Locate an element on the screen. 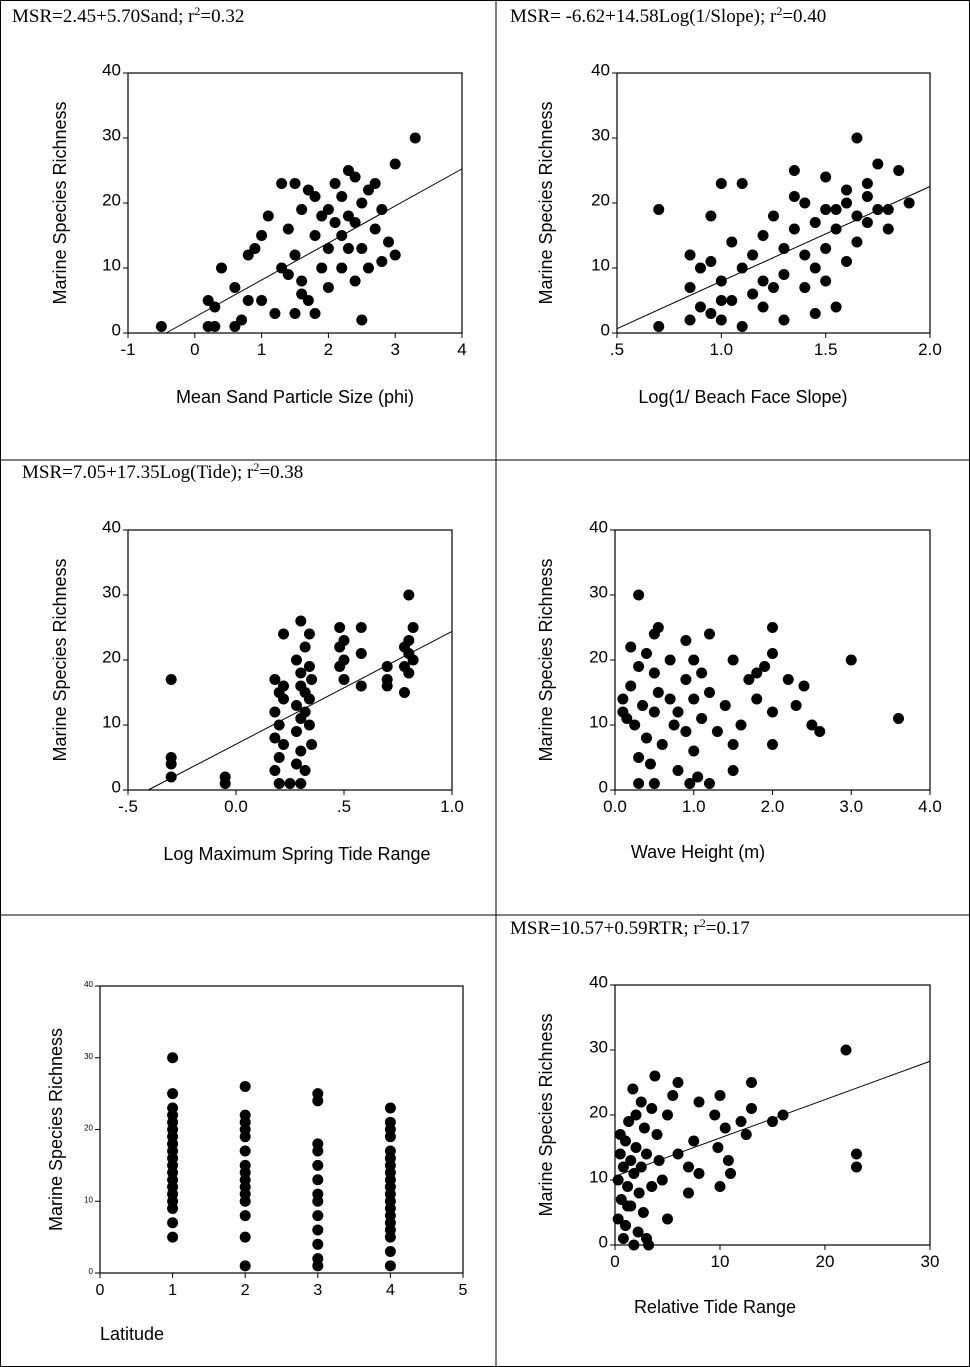 Image resolution: width=970 pixels, height=1367 pixels. regression-line is located at coordinates (772, 1118).